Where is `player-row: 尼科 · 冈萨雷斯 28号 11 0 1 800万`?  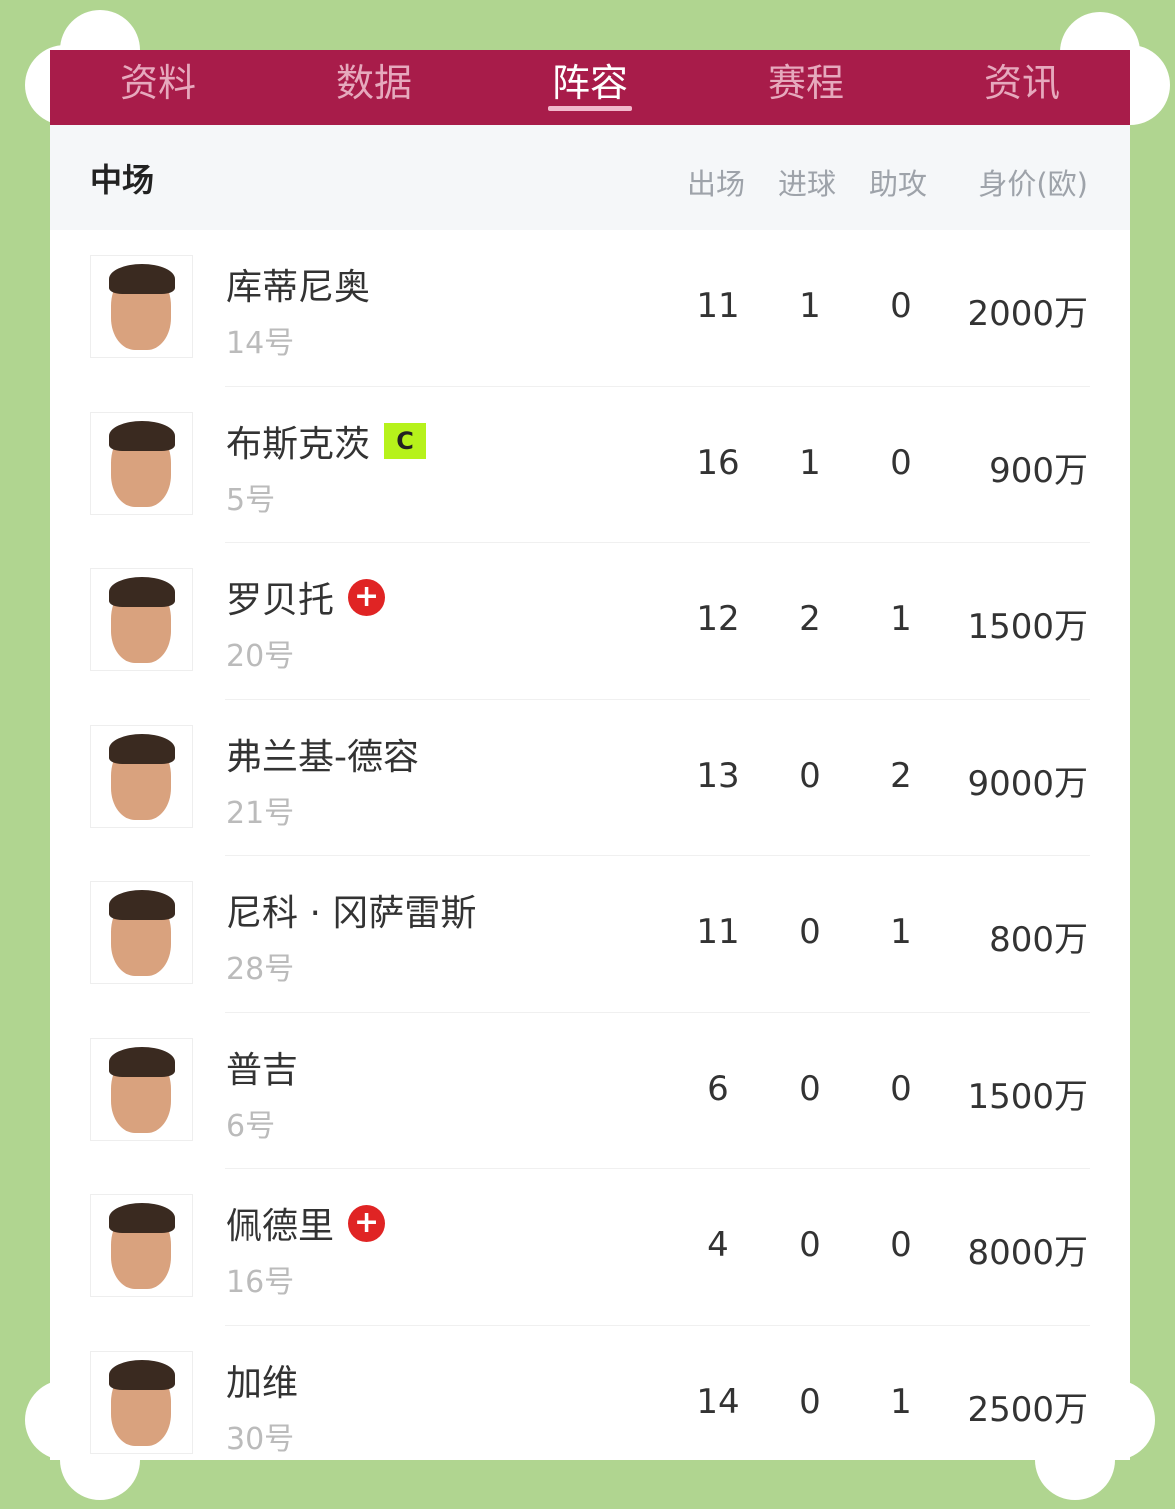
player-row: 尼科 · 冈萨雷斯 28号 11 0 1 800万 is located at coordinates (590, 934).